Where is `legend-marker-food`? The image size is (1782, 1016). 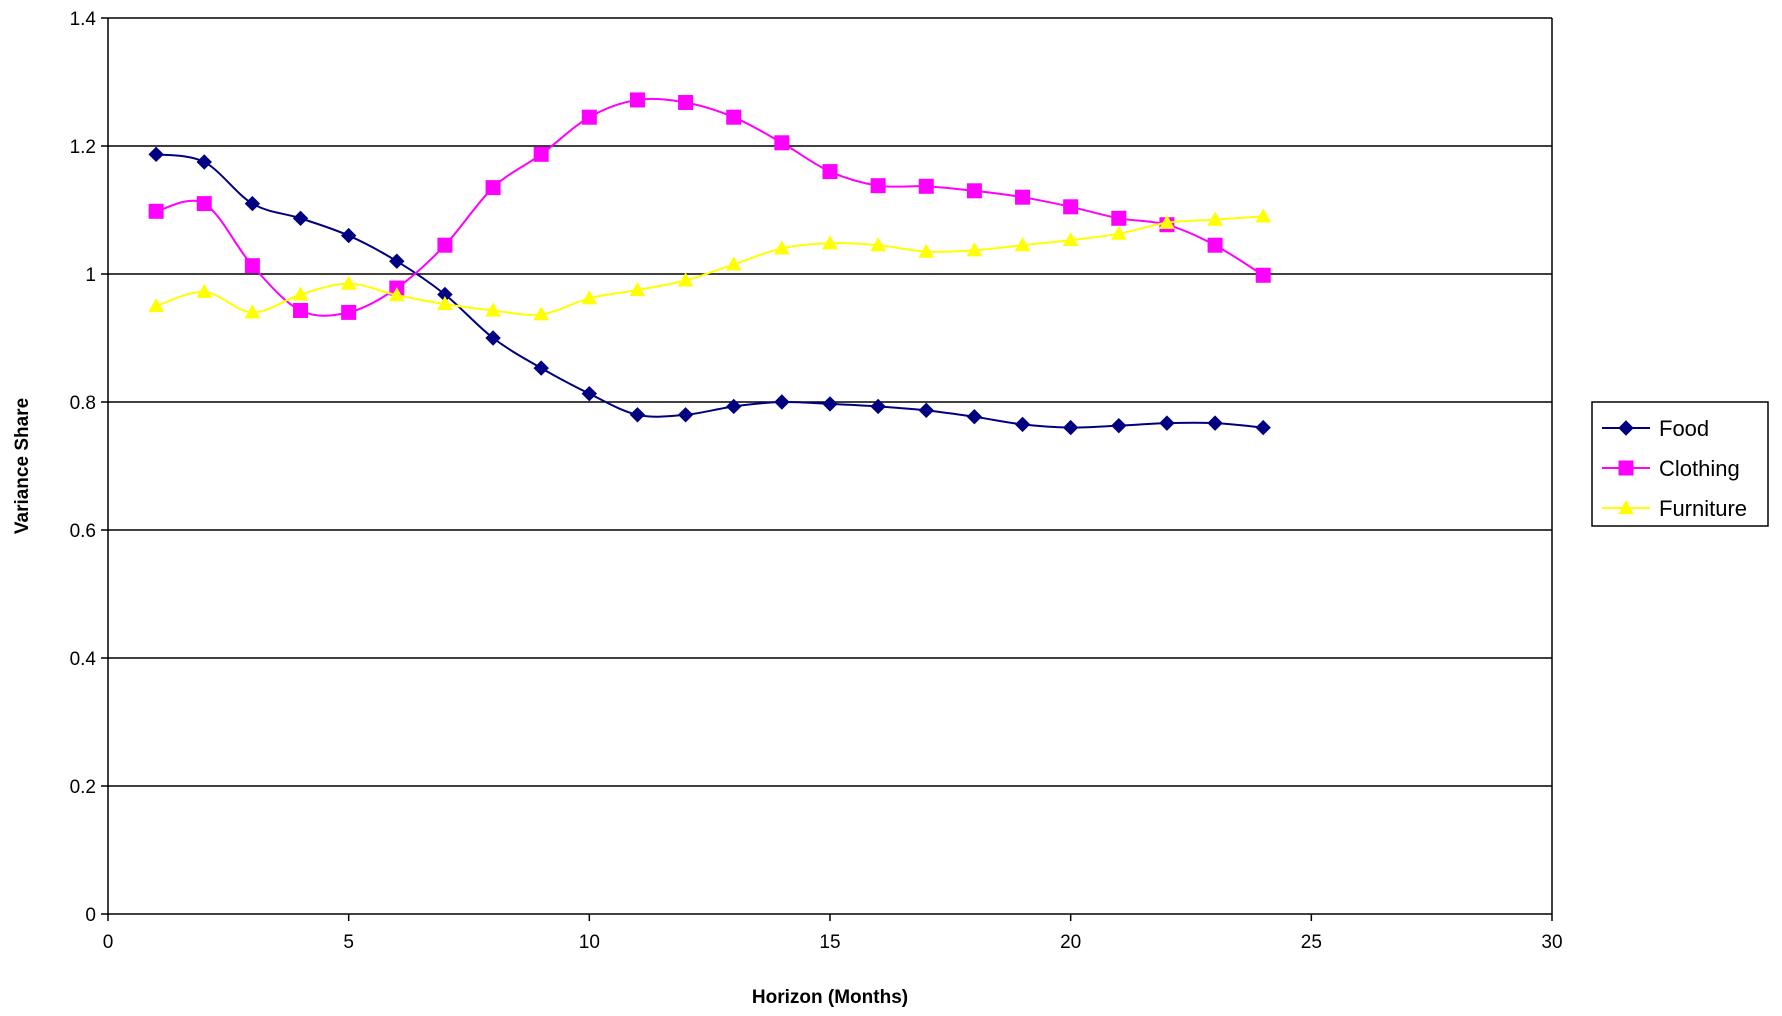
legend-marker-food is located at coordinates (1626, 428).